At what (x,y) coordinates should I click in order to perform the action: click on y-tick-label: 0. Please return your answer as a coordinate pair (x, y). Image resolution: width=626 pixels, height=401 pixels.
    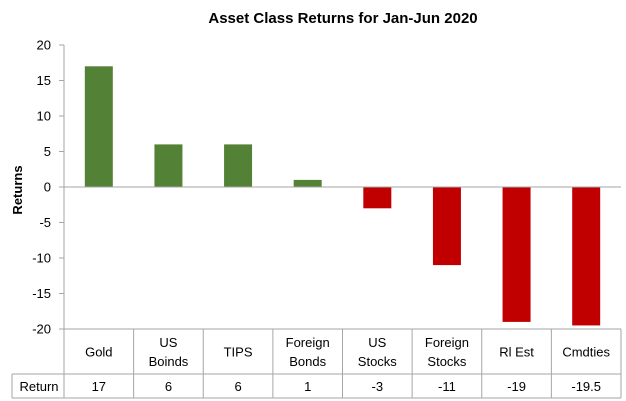
    Looking at the image, I should click on (47, 187).